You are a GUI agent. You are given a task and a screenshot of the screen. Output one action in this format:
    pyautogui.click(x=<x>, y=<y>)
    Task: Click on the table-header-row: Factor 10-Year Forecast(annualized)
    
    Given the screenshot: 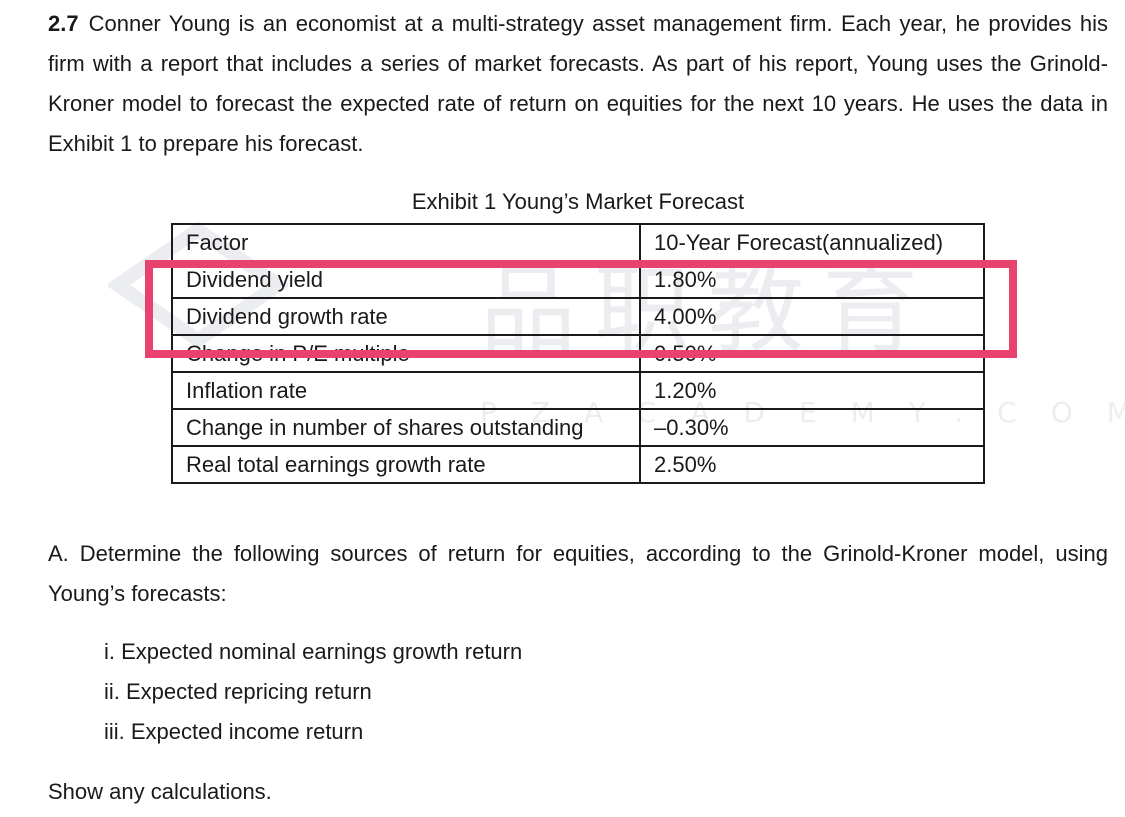 What is the action you would take?
    pyautogui.click(x=578, y=242)
    